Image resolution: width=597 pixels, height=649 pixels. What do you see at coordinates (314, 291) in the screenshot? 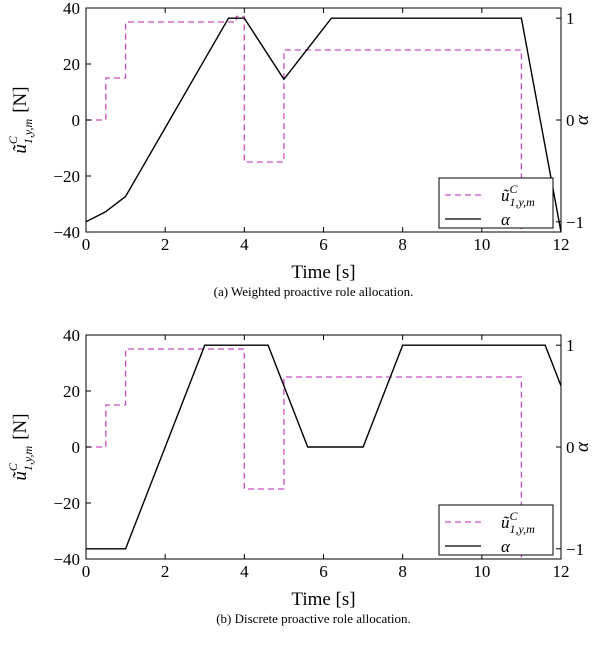
I see `figure-caption: (a) Weighted proactive role allocation.` at bounding box center [314, 291].